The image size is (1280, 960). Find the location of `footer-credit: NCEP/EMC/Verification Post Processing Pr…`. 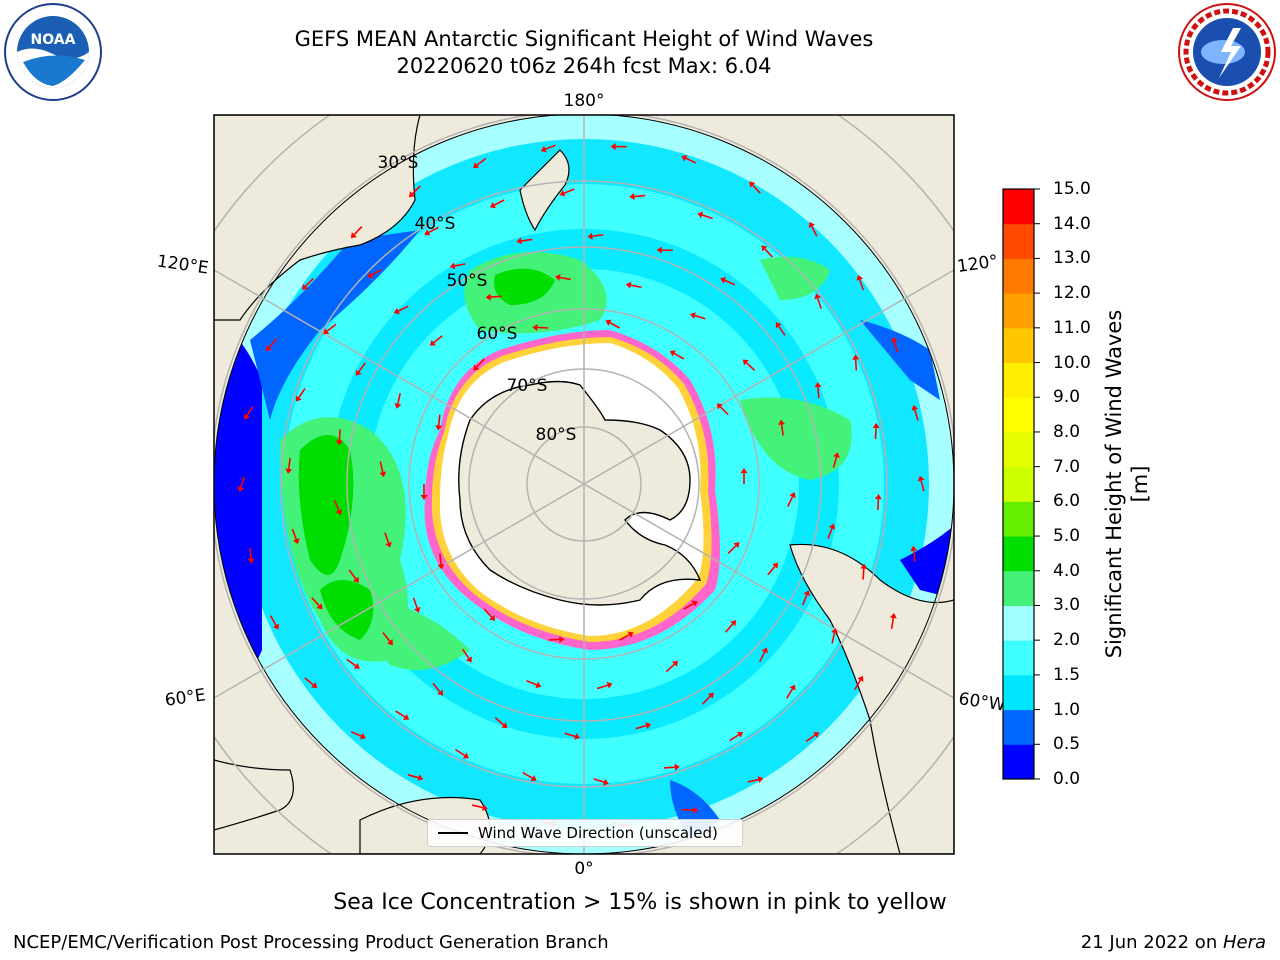

footer-credit: NCEP/EMC/Verification Post Processing Pr… is located at coordinates (311, 942).